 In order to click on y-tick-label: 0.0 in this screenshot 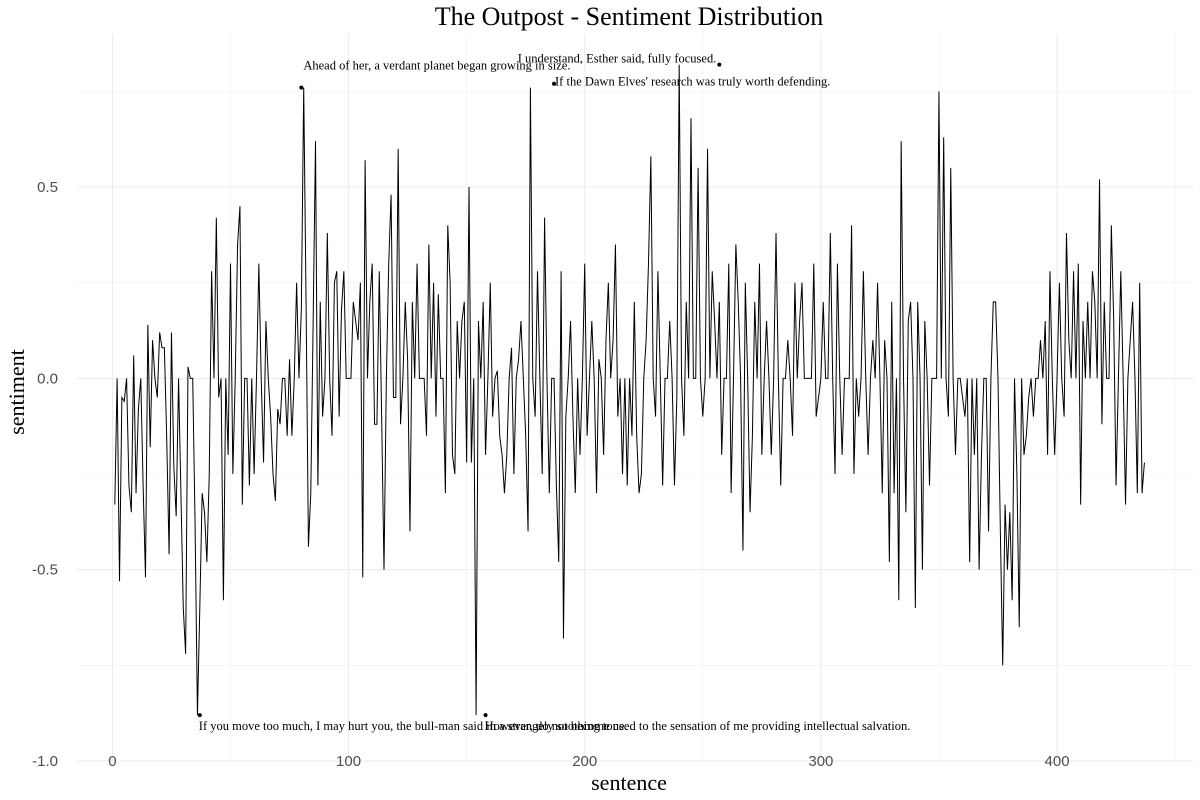, I will do `click(47, 378)`.